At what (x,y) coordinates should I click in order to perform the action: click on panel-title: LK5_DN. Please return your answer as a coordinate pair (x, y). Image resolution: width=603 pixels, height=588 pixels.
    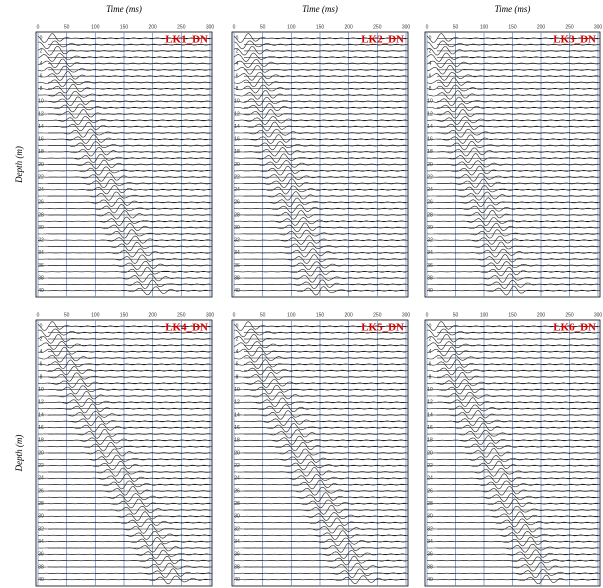
    Looking at the image, I should click on (382, 328).